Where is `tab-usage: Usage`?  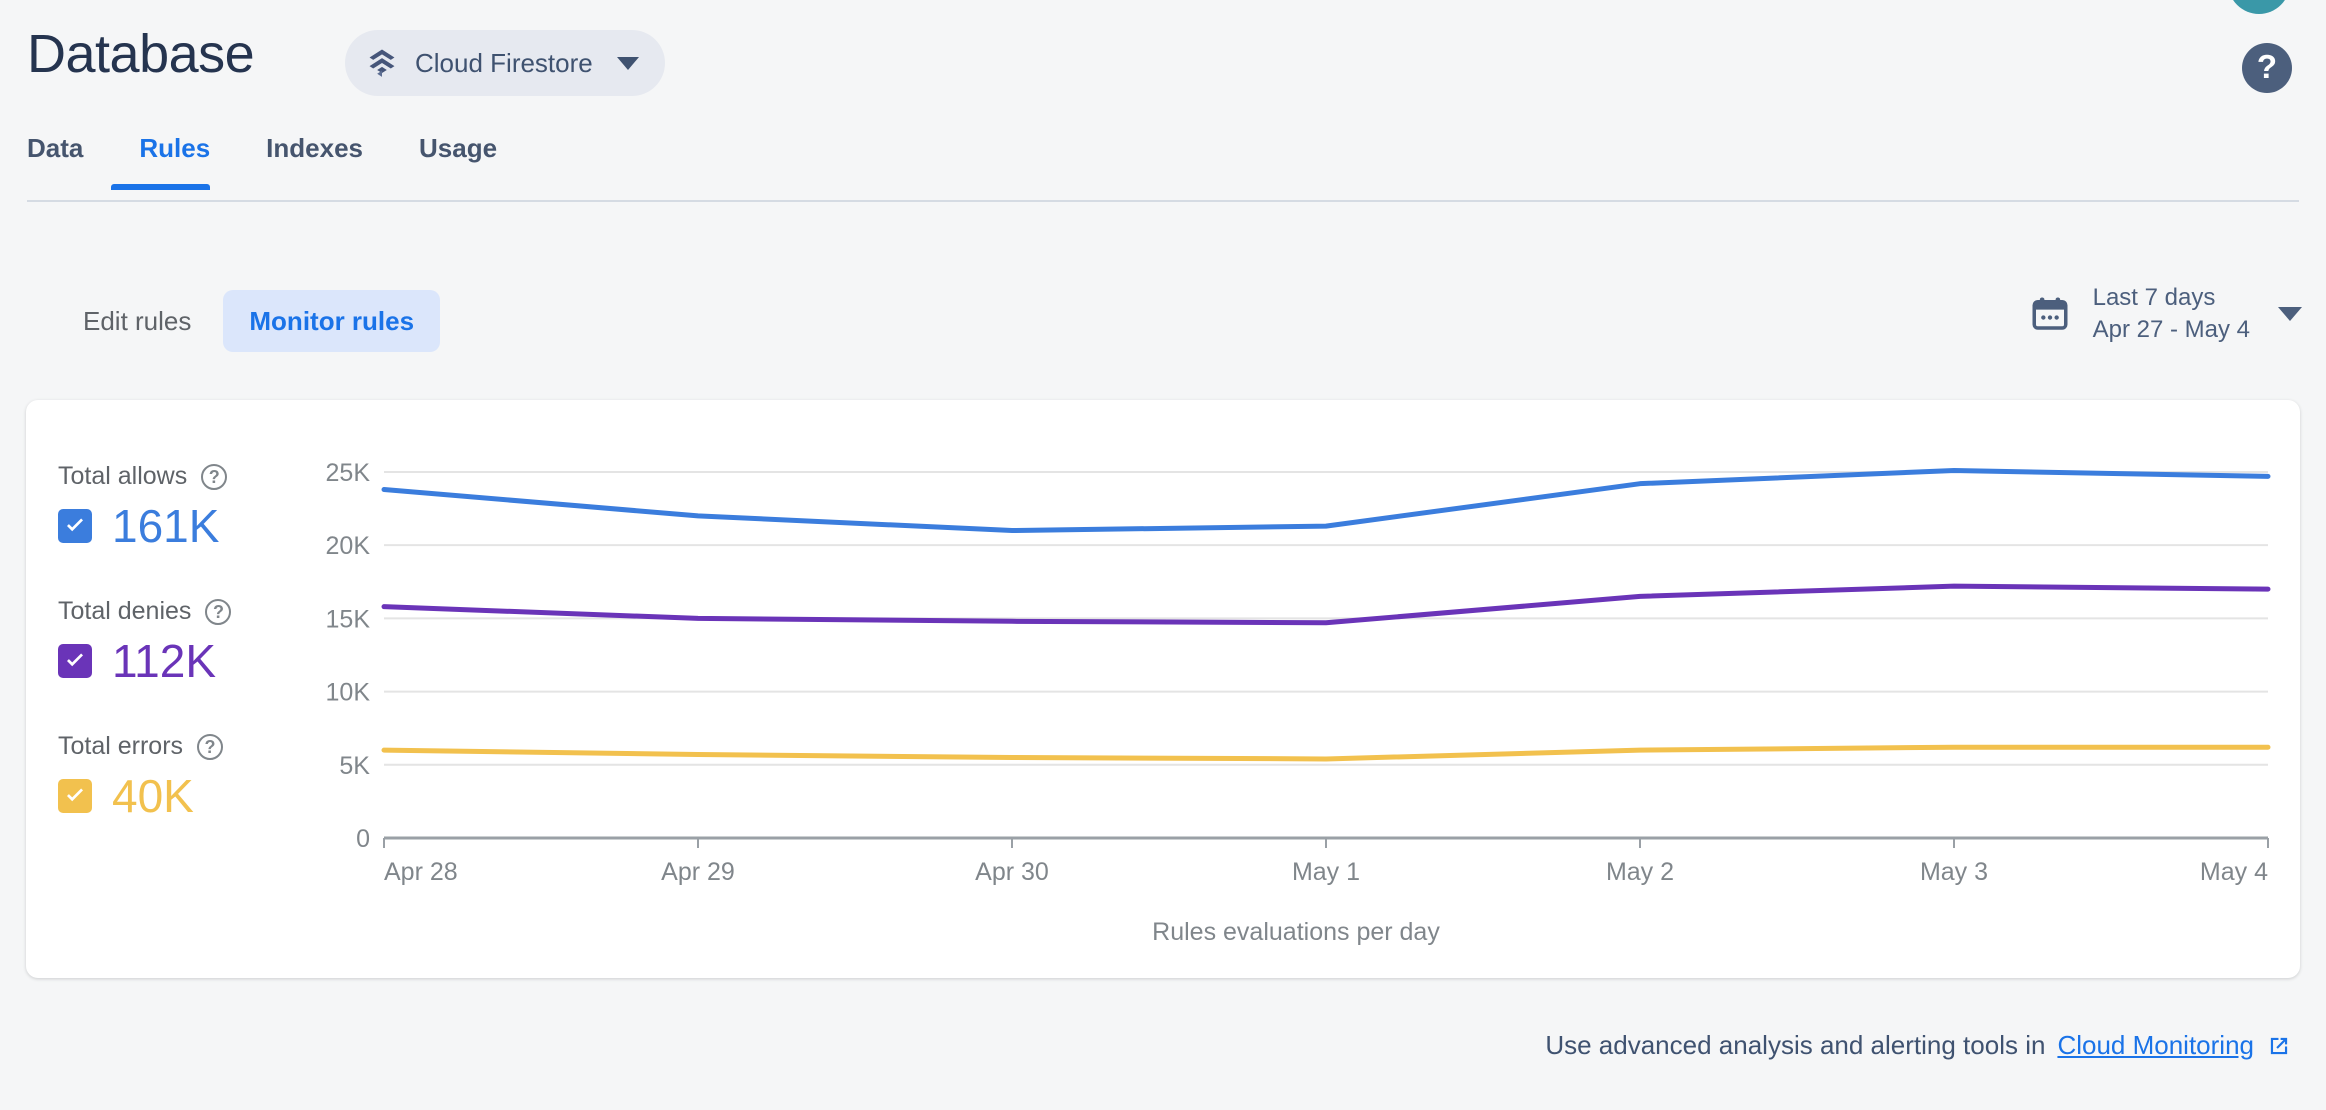 tab-usage: Usage is located at coordinates (458, 161).